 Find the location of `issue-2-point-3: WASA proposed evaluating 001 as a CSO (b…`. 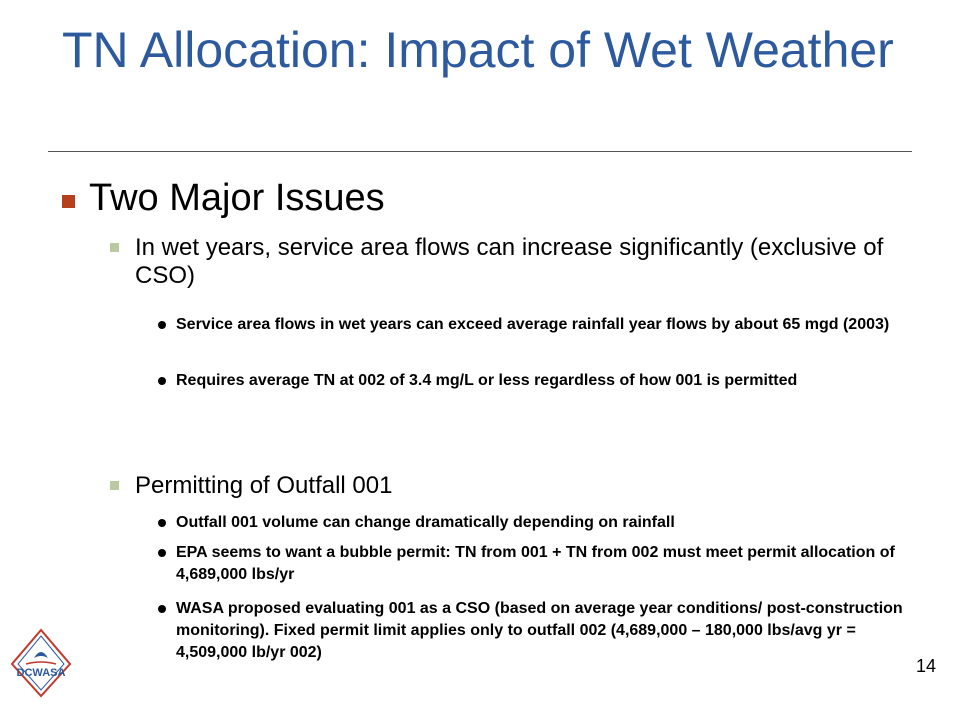

issue-2-point-3: WASA proposed evaluating 001 as a CSO (b… is located at coordinates (538, 631).